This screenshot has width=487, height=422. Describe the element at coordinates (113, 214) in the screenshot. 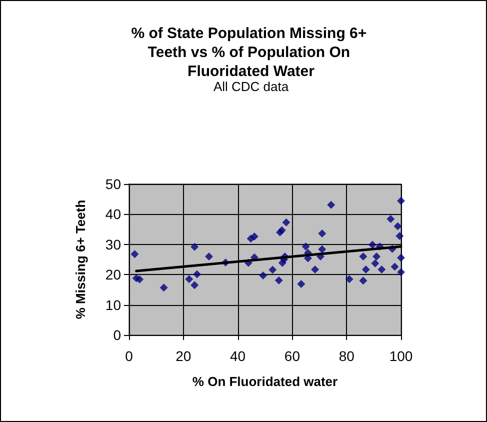

I see `y-tick-label: 40` at that location.